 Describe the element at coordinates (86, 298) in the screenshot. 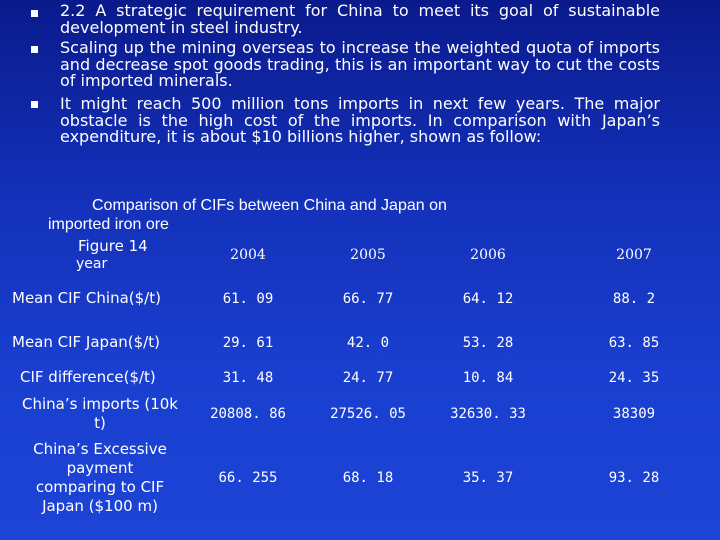

I see `row-label: Mean CIF China($/t)` at that location.